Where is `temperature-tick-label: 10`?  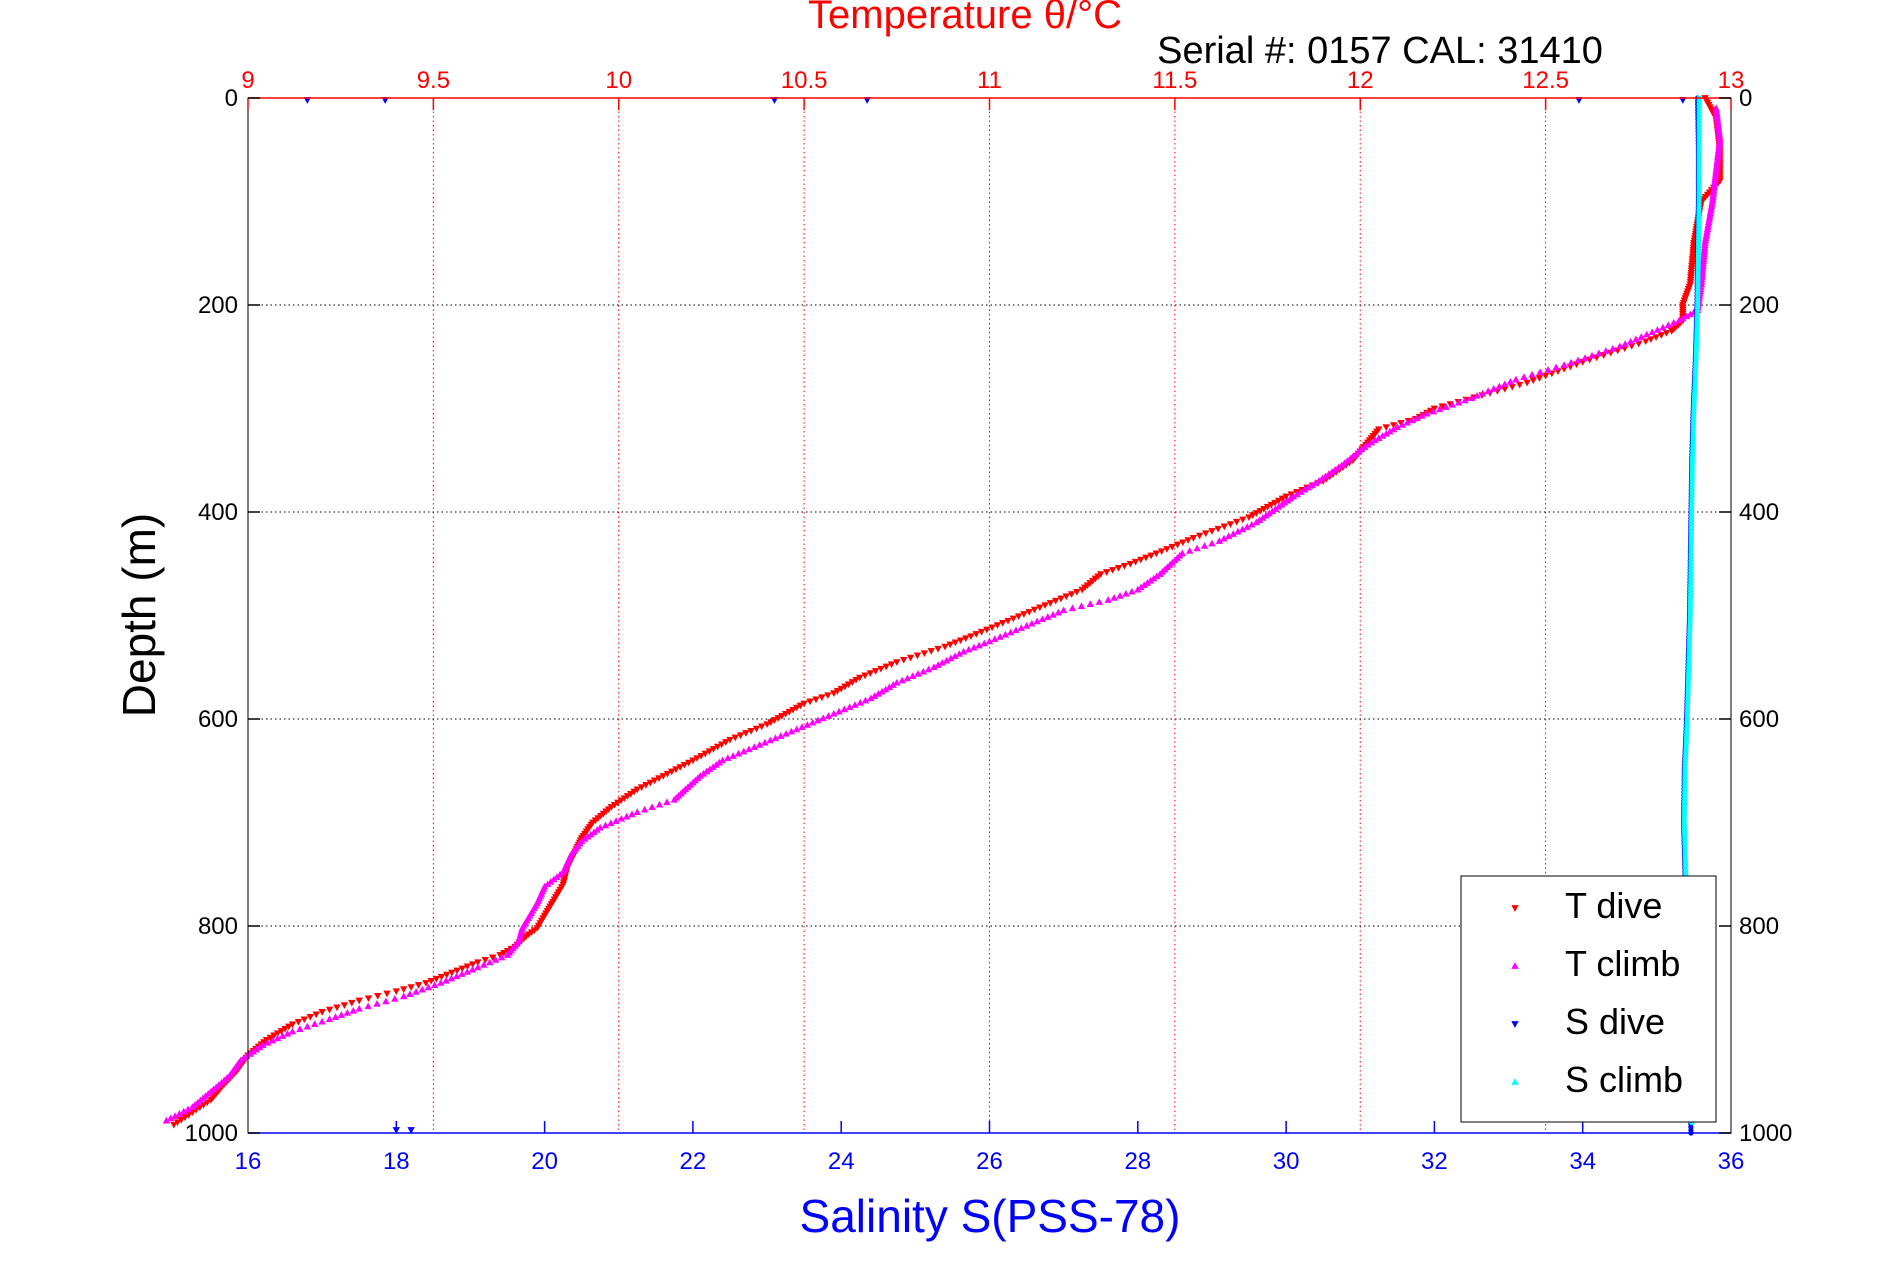
temperature-tick-label: 10 is located at coordinates (618, 80).